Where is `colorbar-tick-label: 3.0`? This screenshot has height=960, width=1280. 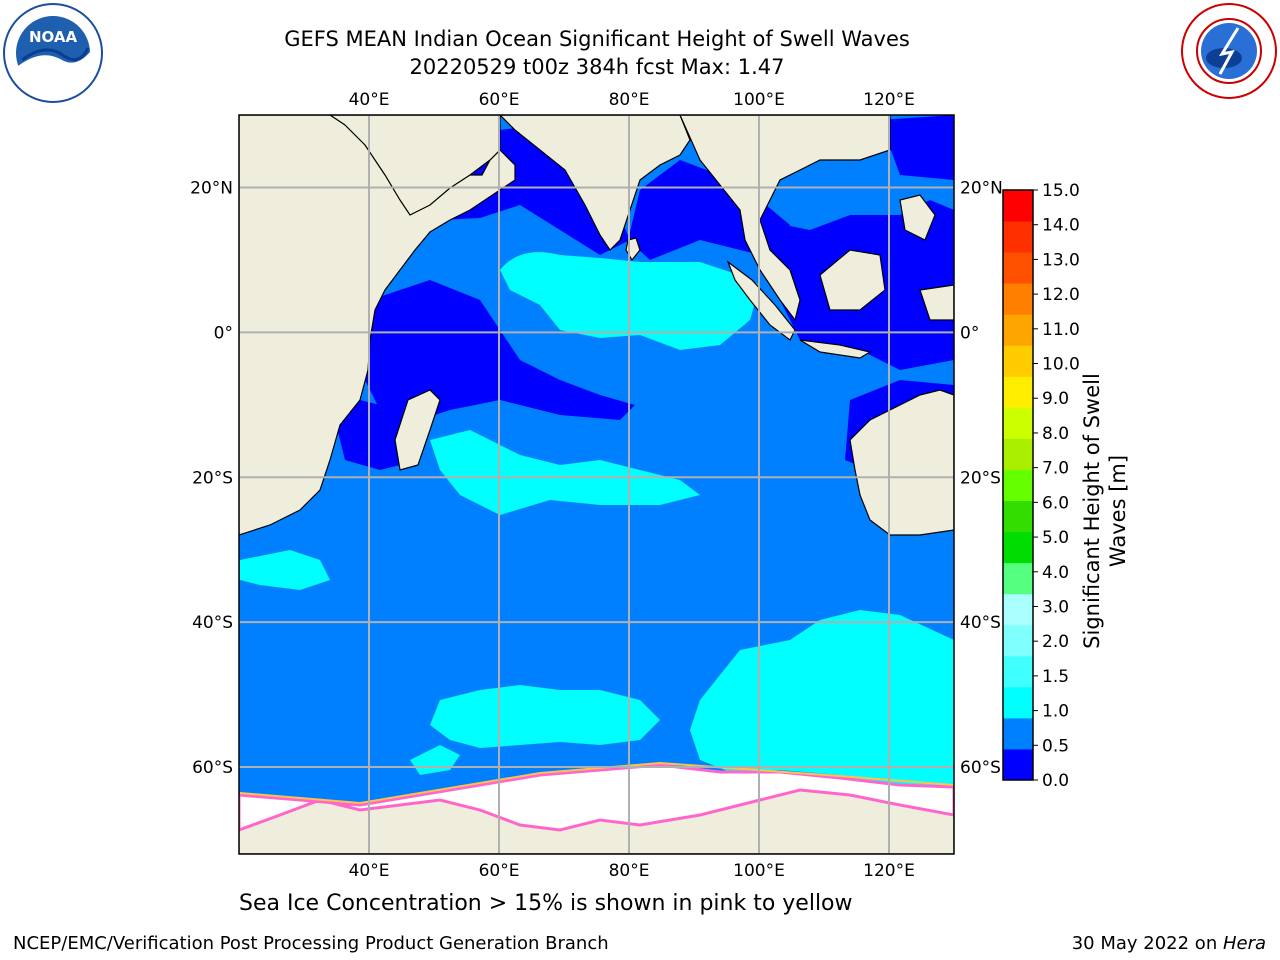 colorbar-tick-label: 3.0 is located at coordinates (1055, 607).